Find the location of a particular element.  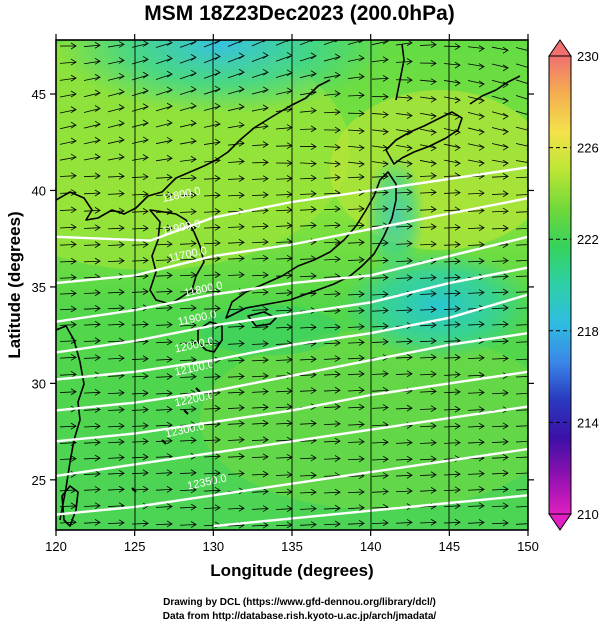

colorbar-tick-label: 214 is located at coordinates (588, 422).